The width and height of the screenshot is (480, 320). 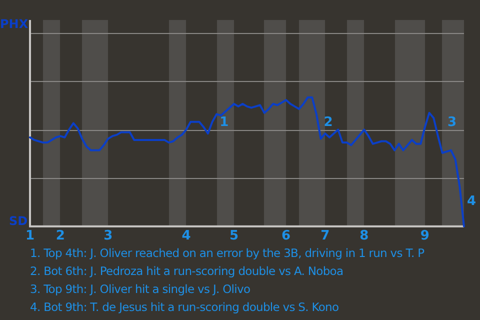 I want to click on x-tick-label: 7, so click(x=325, y=236).